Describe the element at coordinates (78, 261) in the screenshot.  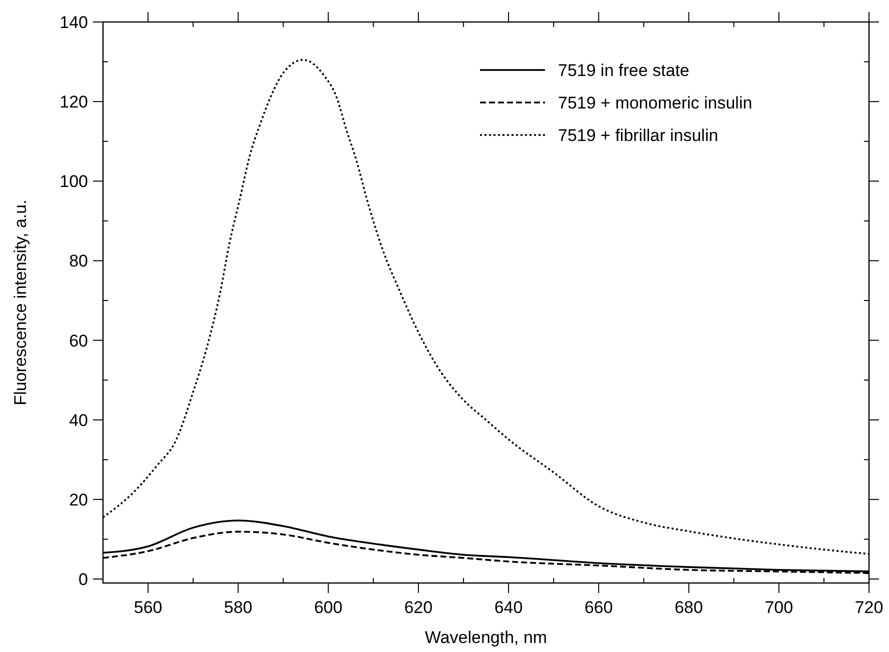
I see `y-tick-label: 80` at that location.